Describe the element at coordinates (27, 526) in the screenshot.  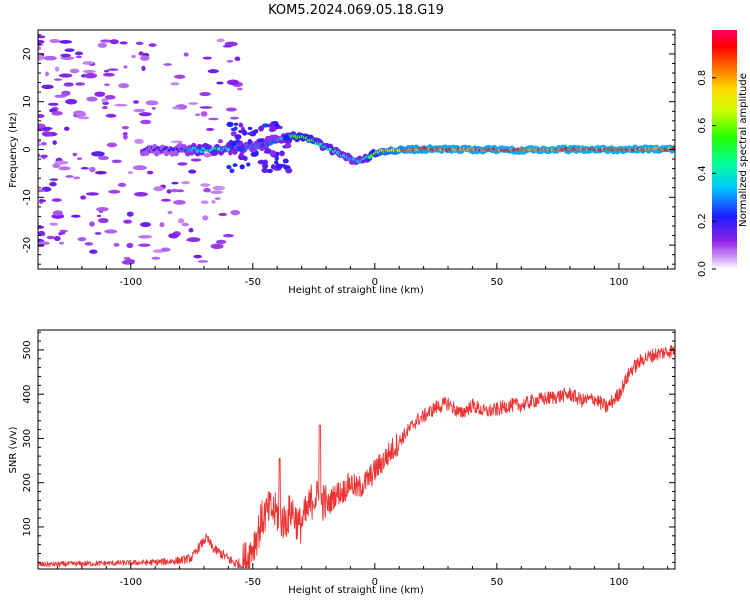
I see `y-tick-label: 100` at that location.